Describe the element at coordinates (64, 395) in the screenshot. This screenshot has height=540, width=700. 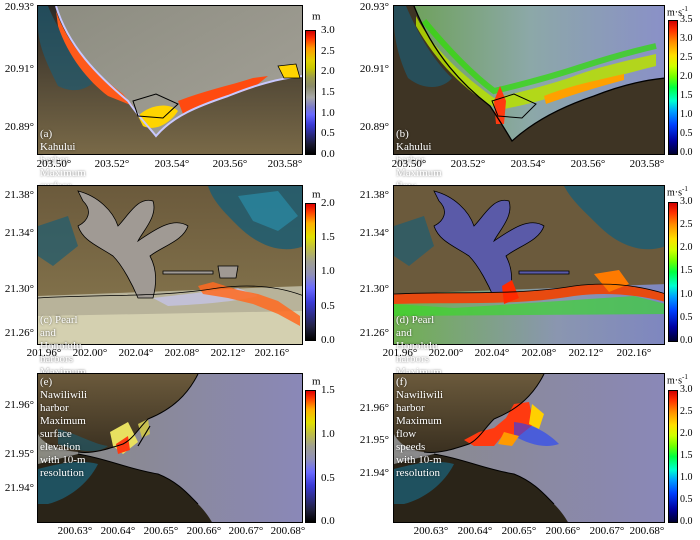
I see `caption-title: (e) Nawiliwili harbor` at that location.